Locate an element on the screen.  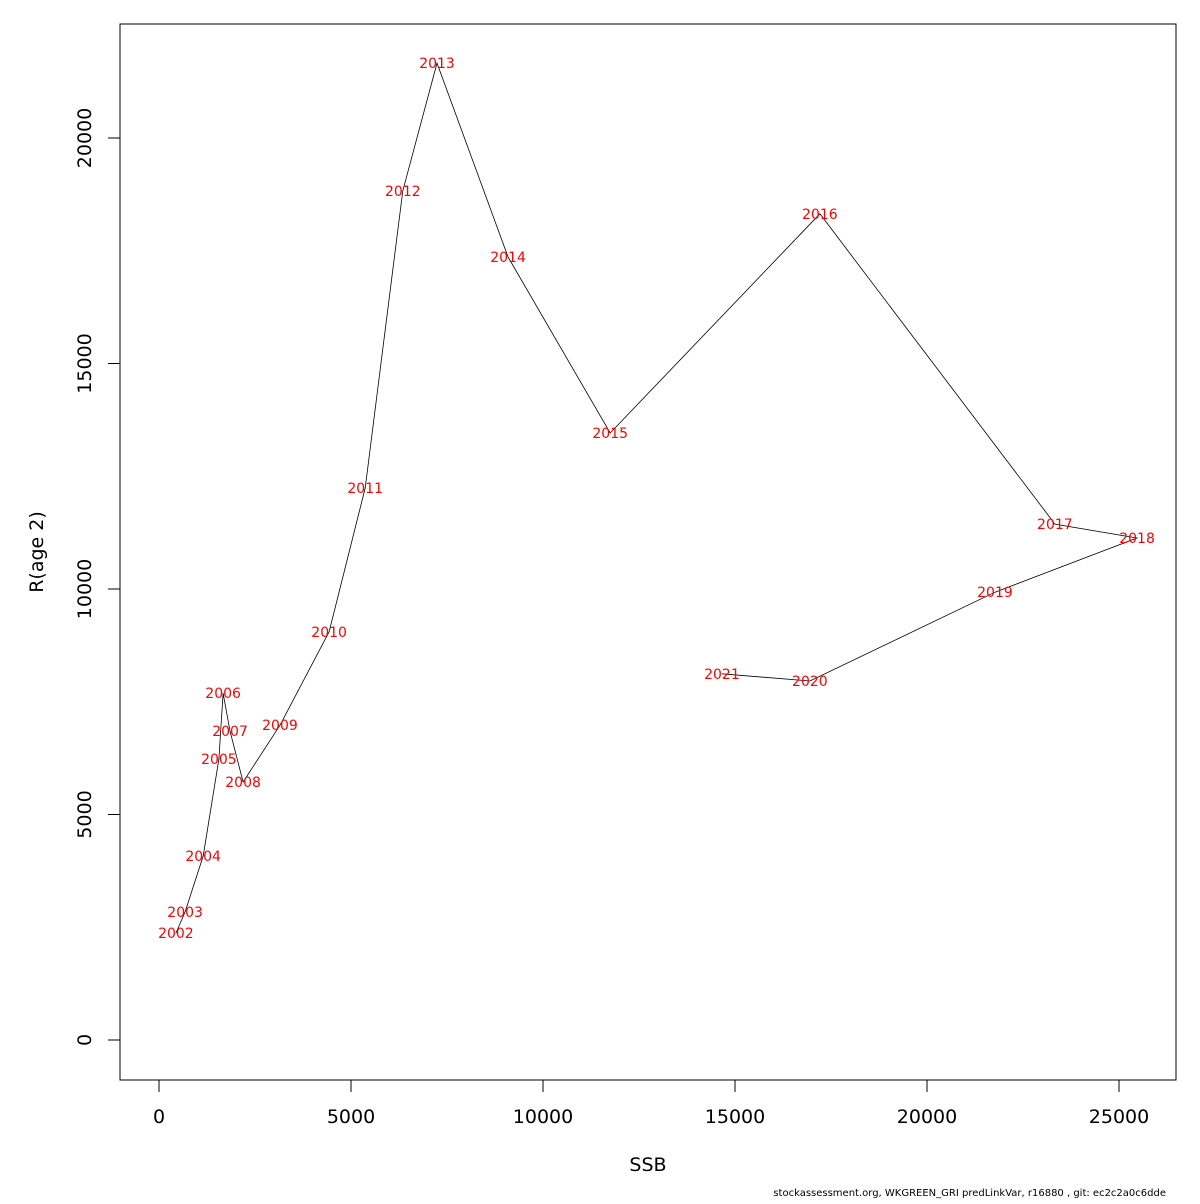
point-label-2018: 2018 is located at coordinates (1137, 539).